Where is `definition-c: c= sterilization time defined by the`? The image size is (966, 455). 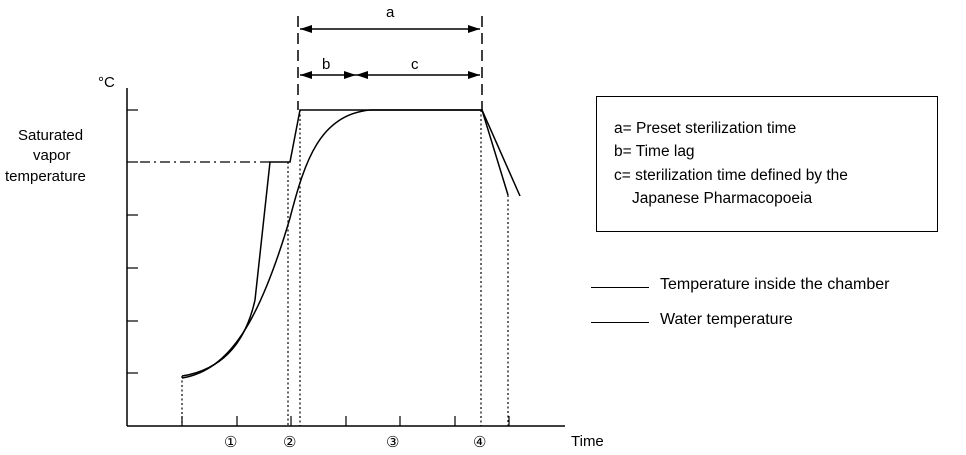 definition-c: c= sterilization time defined by the is located at coordinates (731, 175).